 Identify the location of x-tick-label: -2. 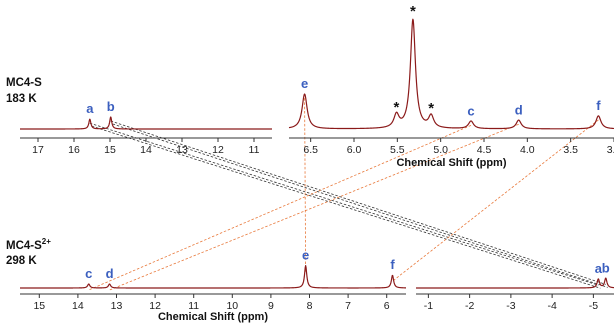
(469, 306).